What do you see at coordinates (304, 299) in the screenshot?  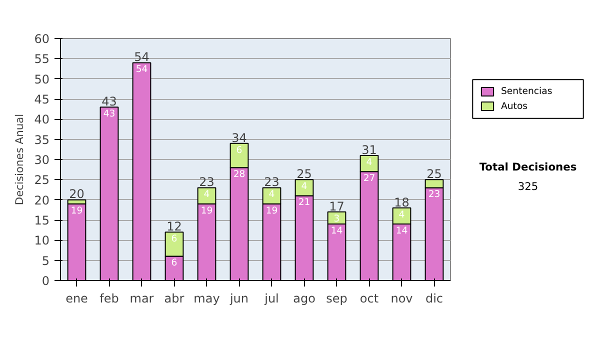 I see `x-tick-label: ago` at bounding box center [304, 299].